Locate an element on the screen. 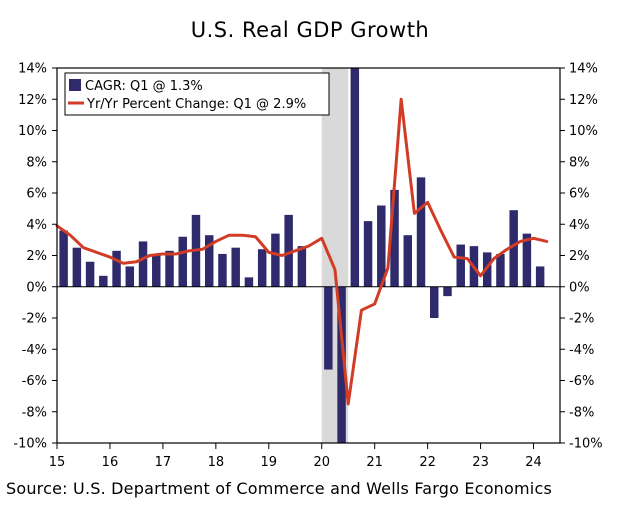  chart-title: U.S. Real GDP Growth is located at coordinates (310, 30).